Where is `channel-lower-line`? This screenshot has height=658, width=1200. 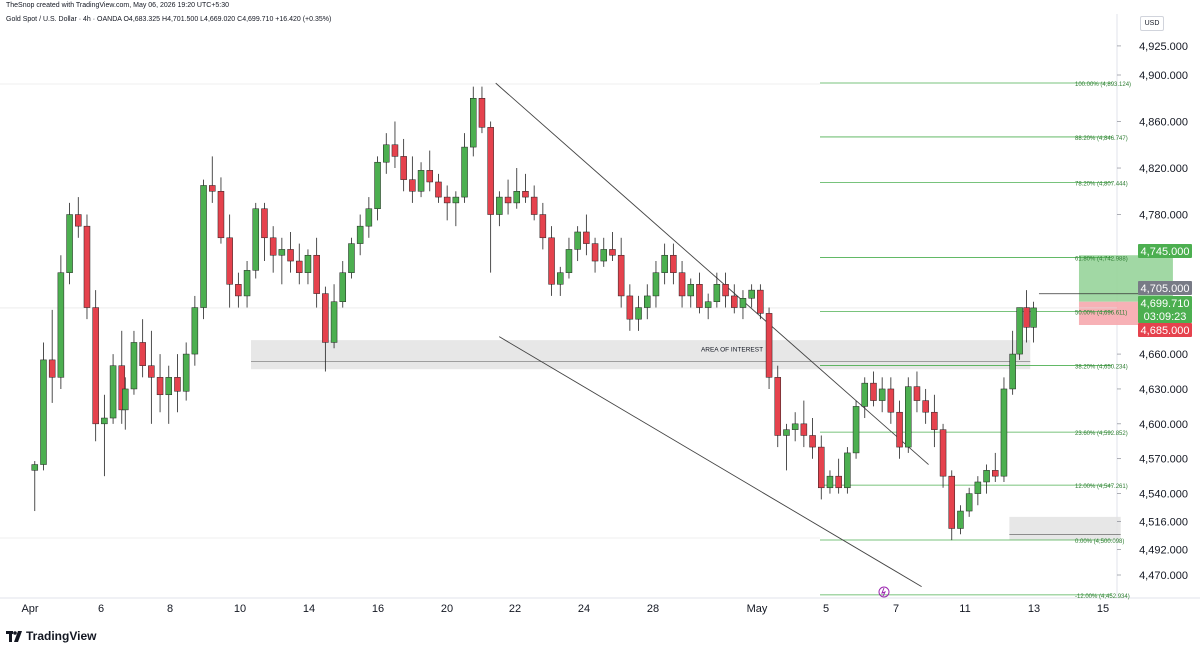
channel-lower-line is located at coordinates (710, 462).